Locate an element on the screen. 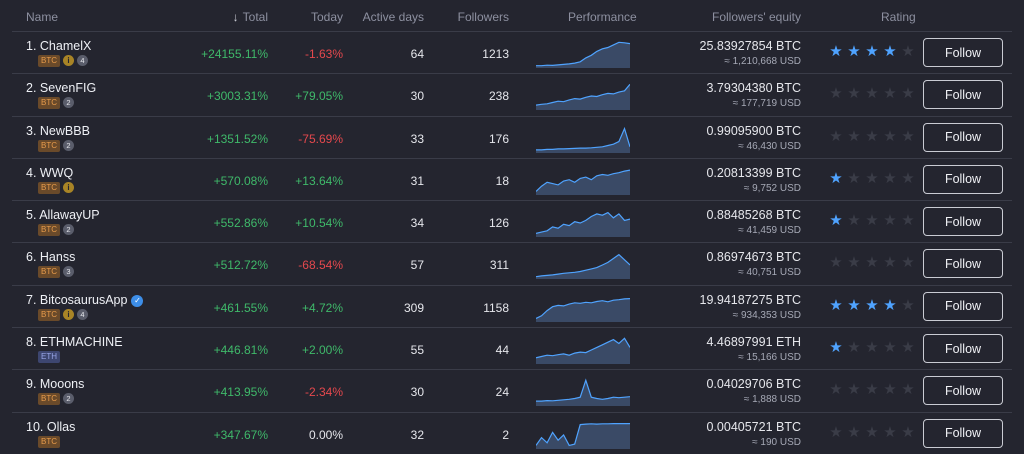  total-return: +512.72% is located at coordinates (240, 265).